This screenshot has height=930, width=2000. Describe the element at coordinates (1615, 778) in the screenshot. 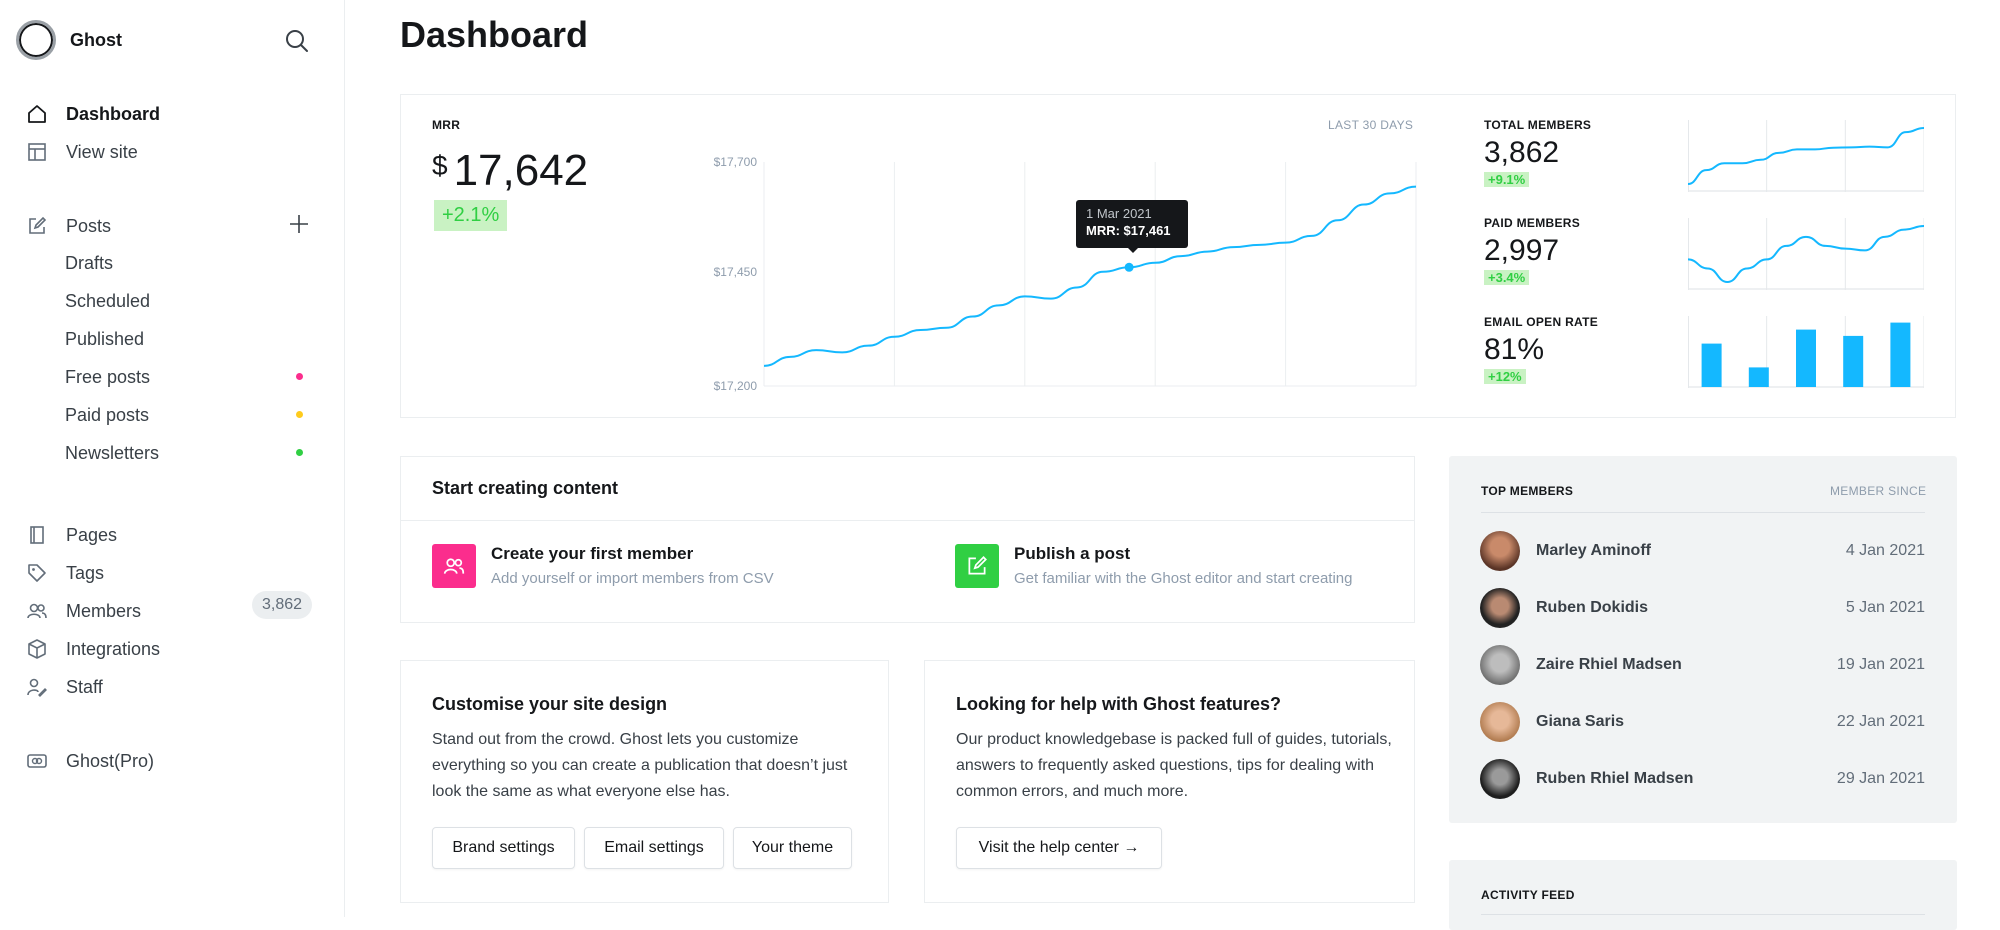

I see `member-name: Ruben Rhiel Madsen` at that location.